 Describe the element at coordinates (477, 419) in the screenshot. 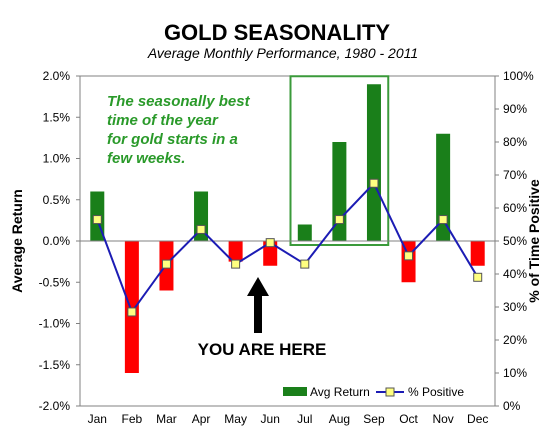

I see `x-tick-label: Dec` at that location.